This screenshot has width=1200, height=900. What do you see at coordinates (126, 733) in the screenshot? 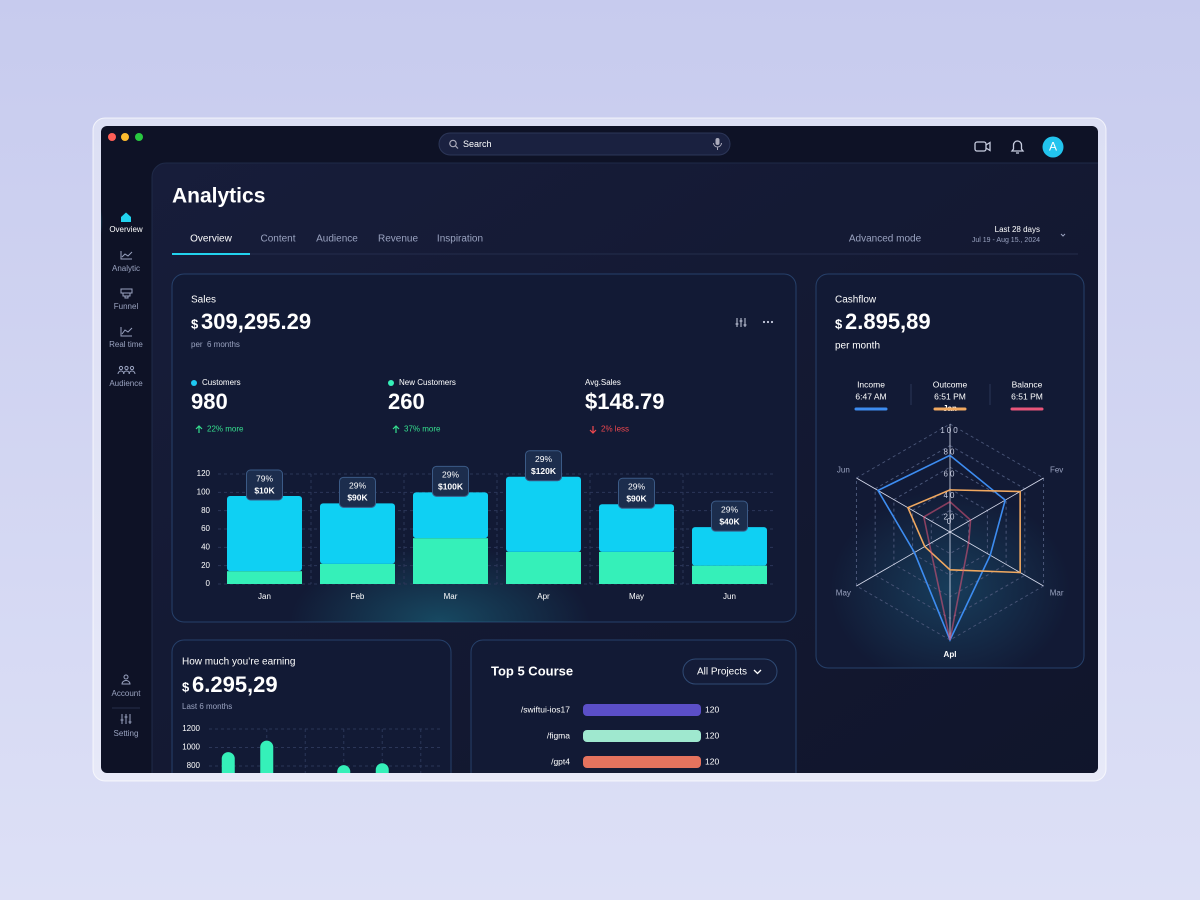
I see `nav-label: Setting` at bounding box center [126, 733].